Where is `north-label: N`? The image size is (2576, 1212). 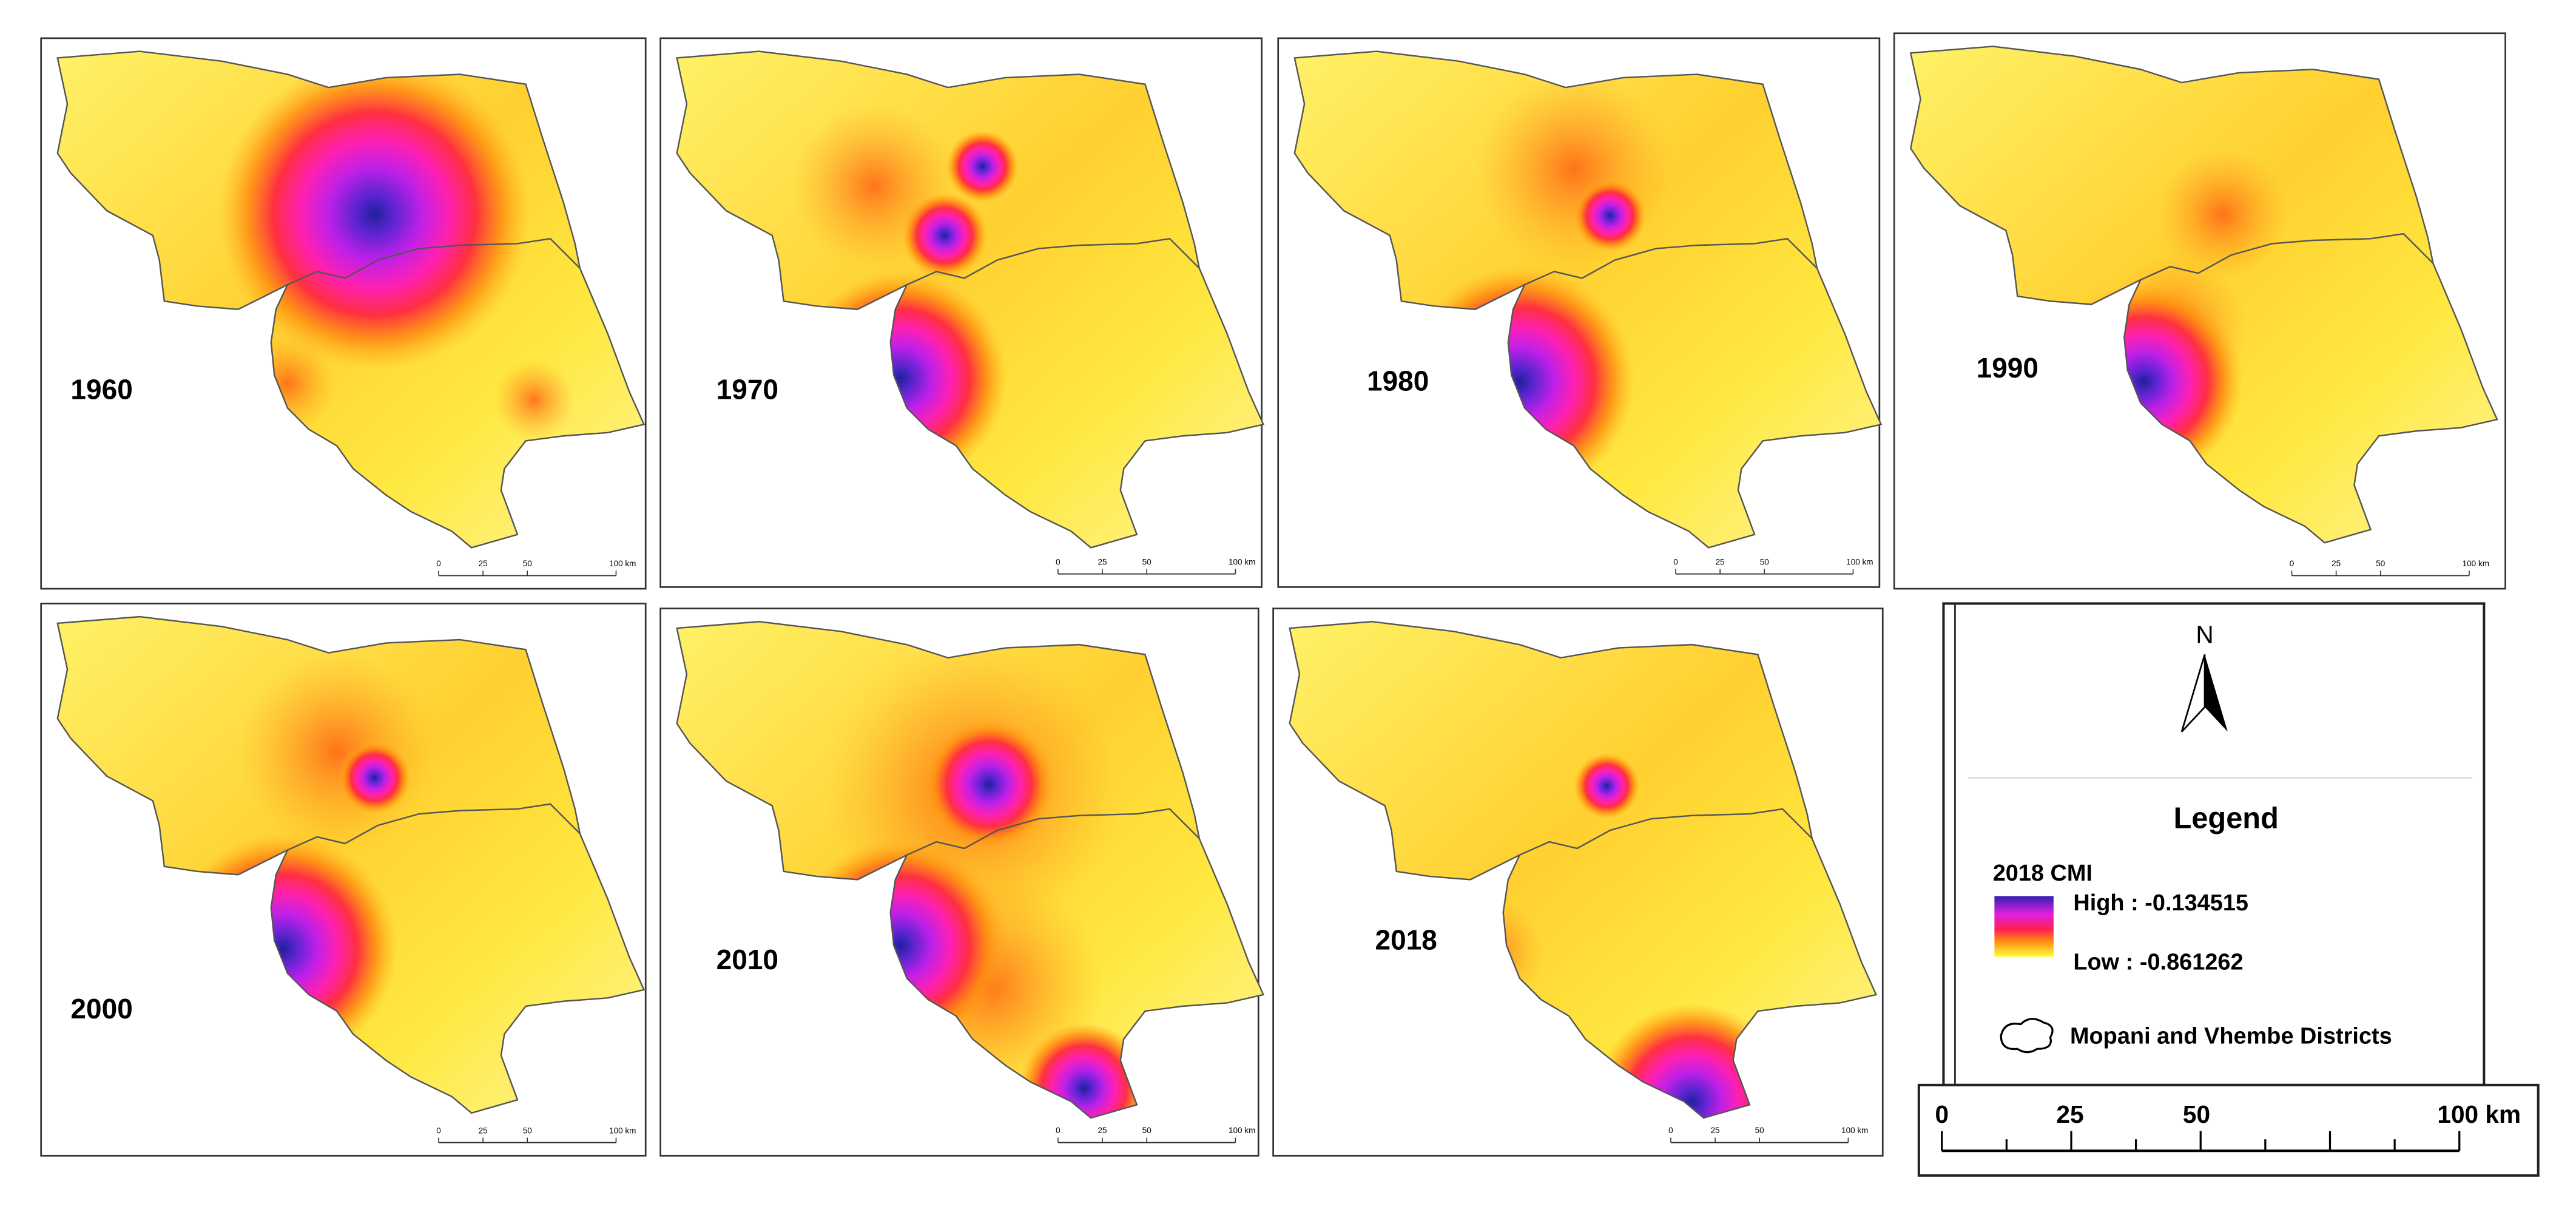 north-label: N is located at coordinates (2204, 634).